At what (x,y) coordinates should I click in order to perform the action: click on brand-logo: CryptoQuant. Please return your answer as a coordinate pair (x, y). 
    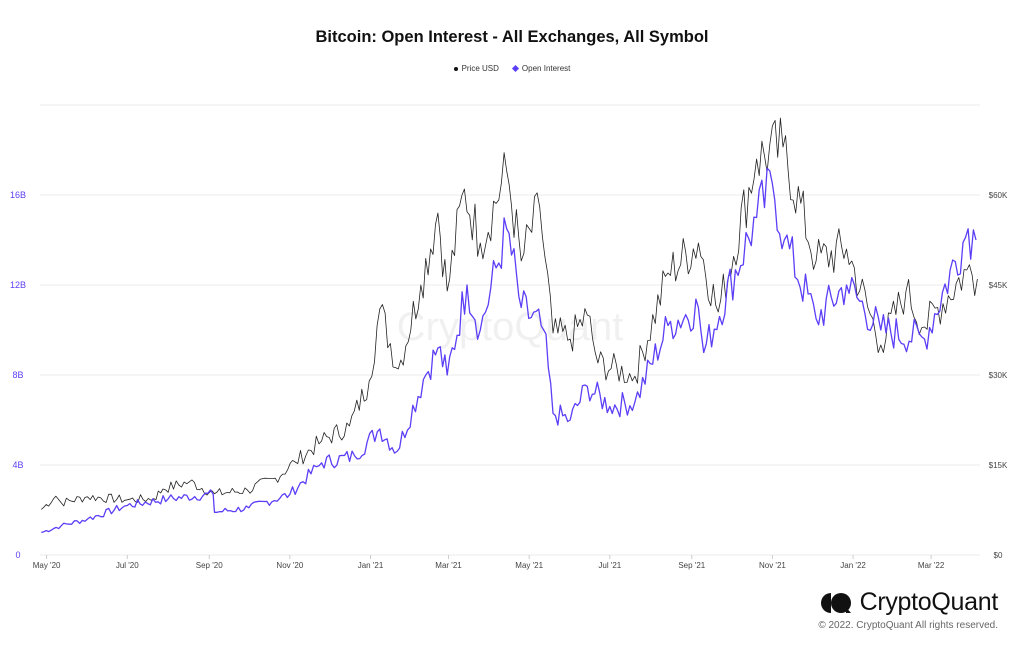
    Looking at the image, I should click on (909, 602).